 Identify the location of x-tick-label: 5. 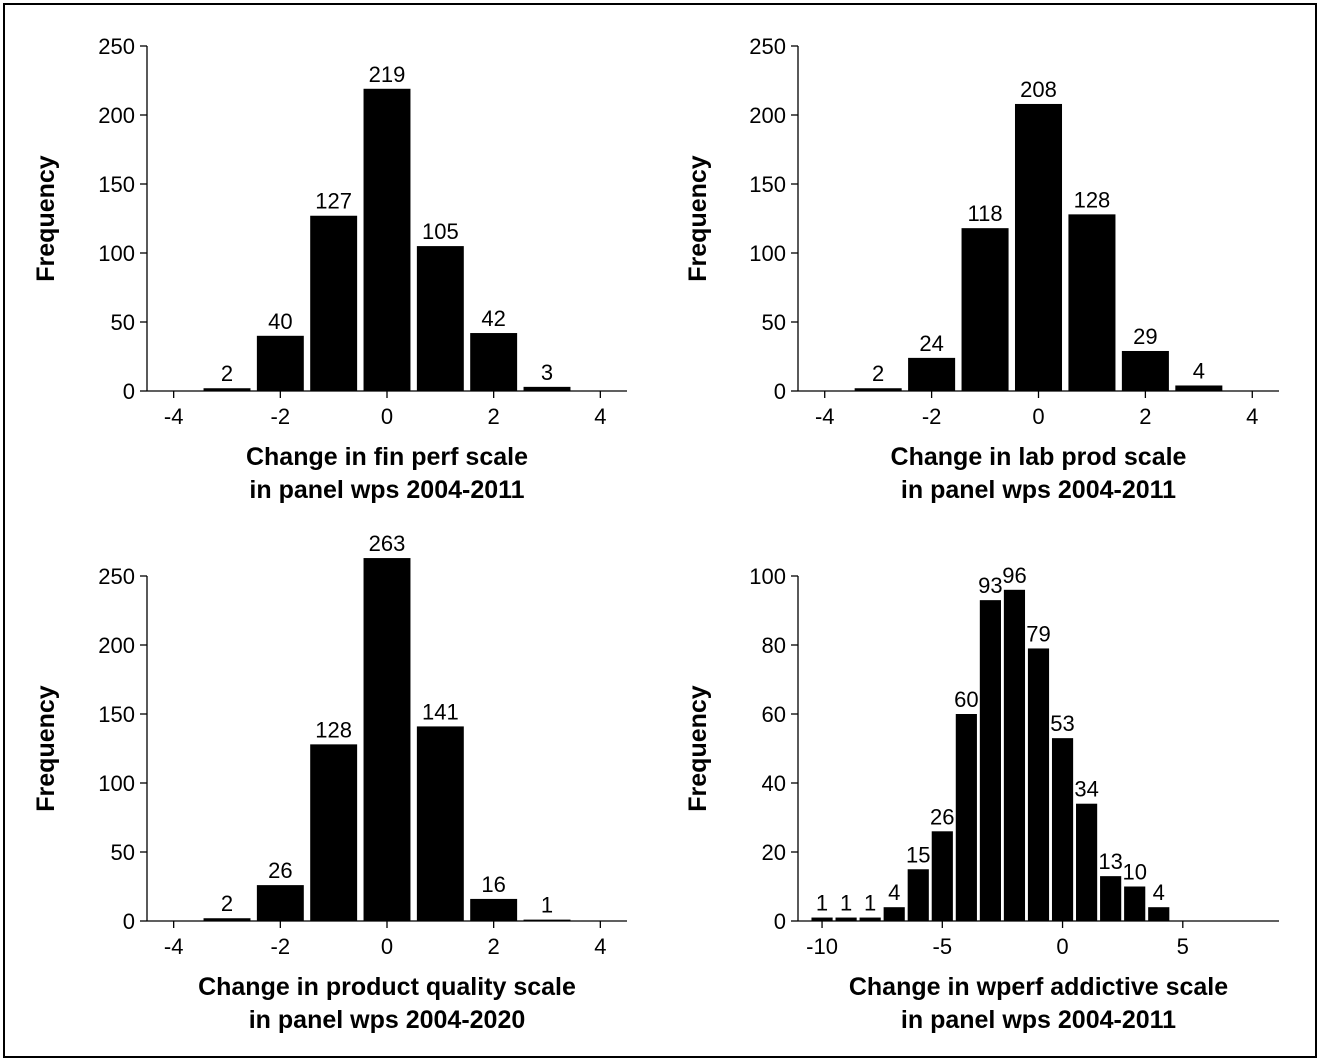
(1183, 946).